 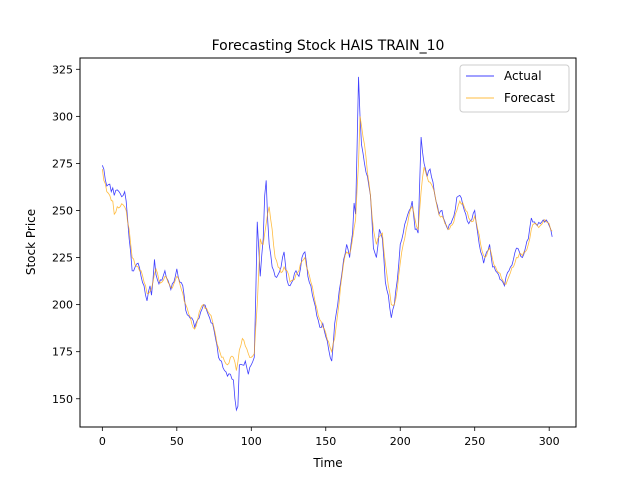 I want to click on x-tick-label: 0, so click(x=102, y=441).